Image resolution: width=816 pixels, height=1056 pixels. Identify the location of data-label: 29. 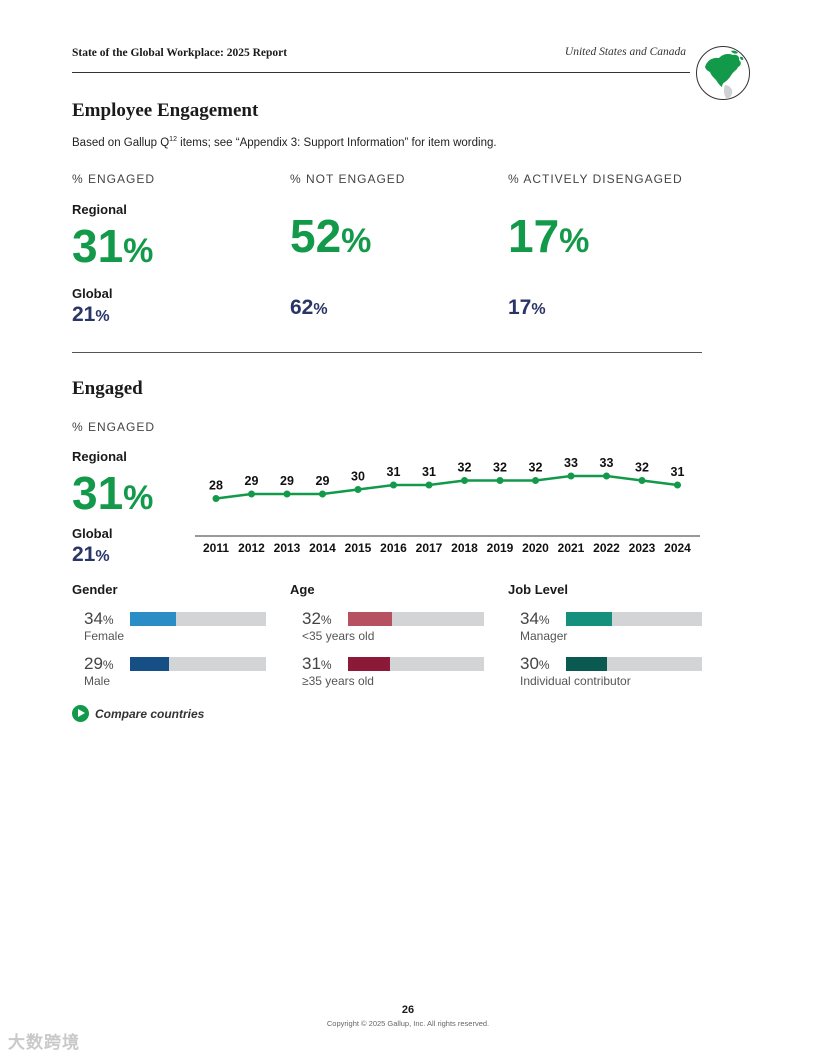
(252, 481).